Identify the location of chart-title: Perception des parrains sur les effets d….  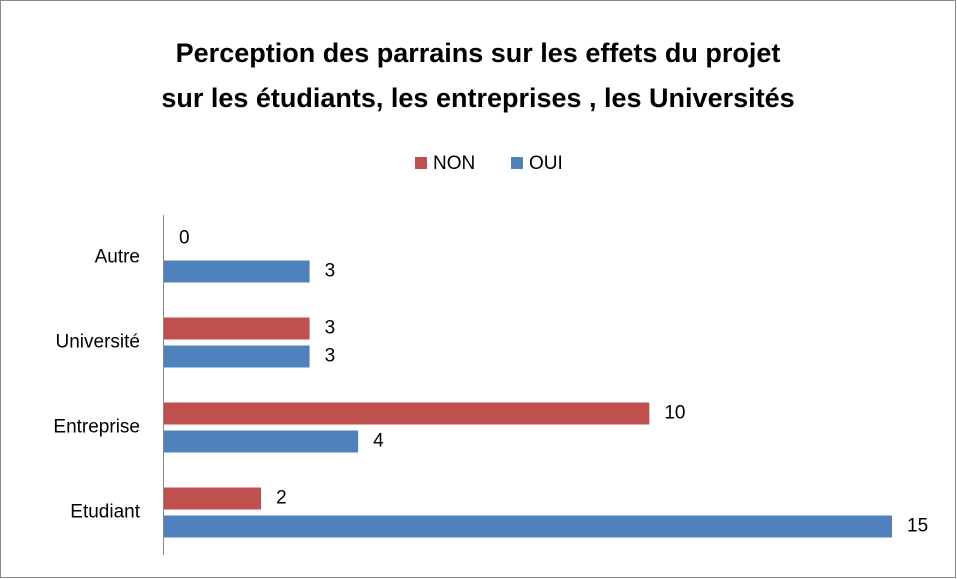
(478, 53).